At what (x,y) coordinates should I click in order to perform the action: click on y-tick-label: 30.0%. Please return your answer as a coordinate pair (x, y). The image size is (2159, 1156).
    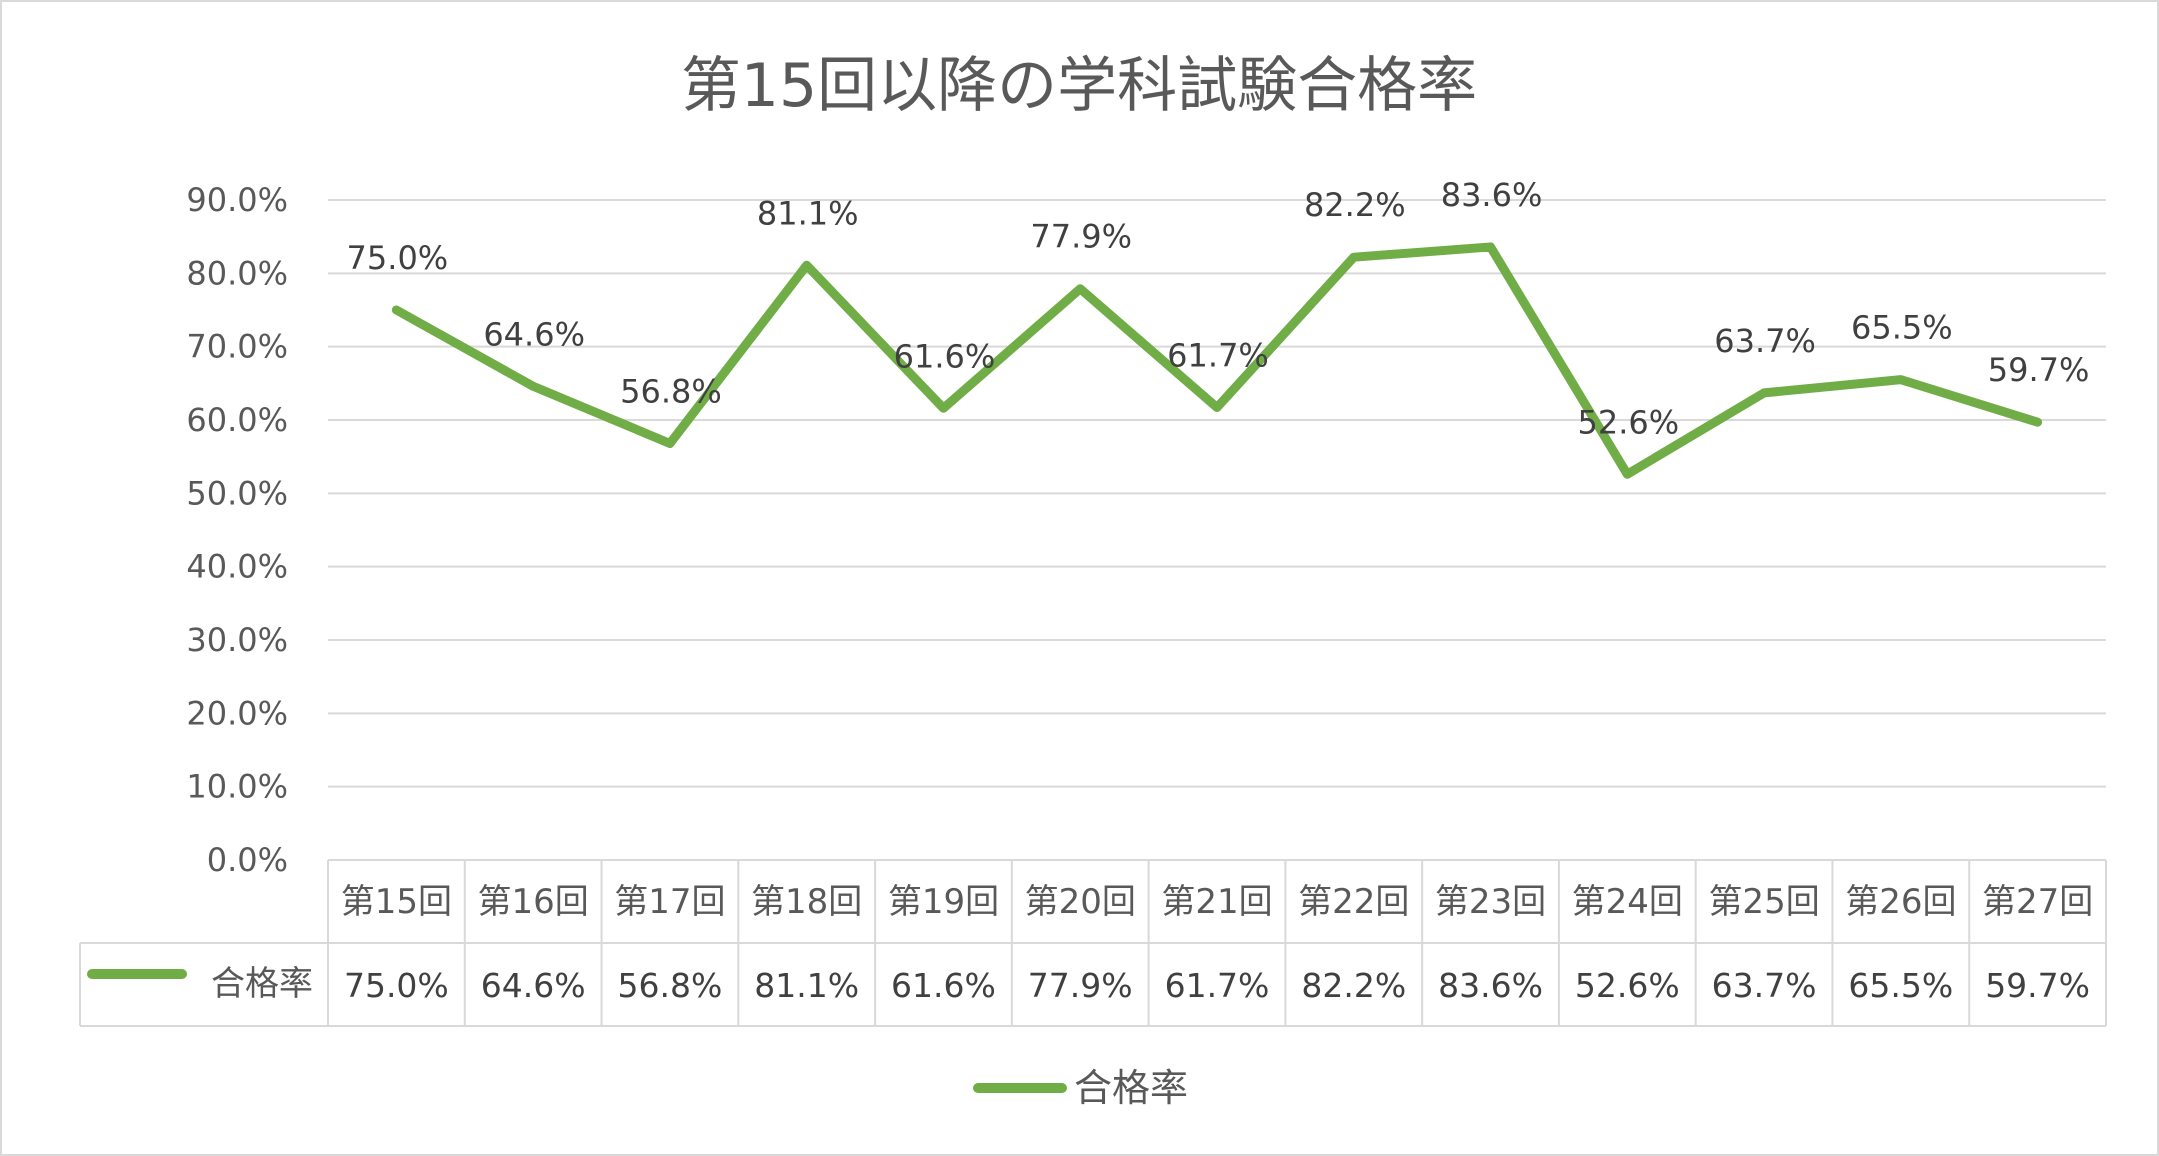
    Looking at the image, I should click on (237, 640).